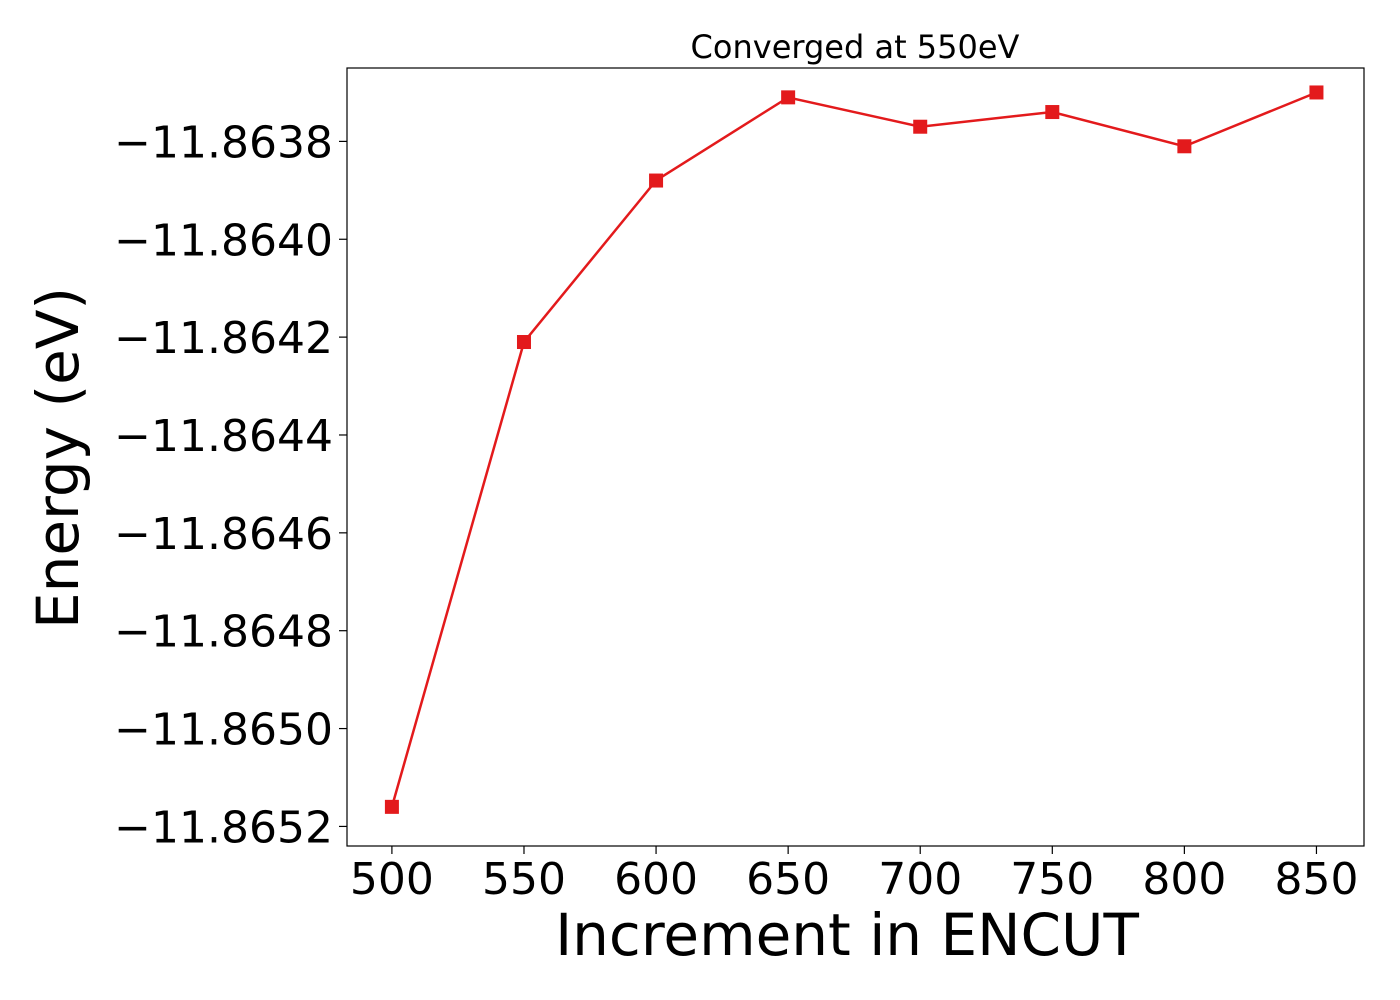 The image size is (1400, 1000). What do you see at coordinates (223, 534) in the screenshot?
I see `y-tick-label: −11.8646` at bounding box center [223, 534].